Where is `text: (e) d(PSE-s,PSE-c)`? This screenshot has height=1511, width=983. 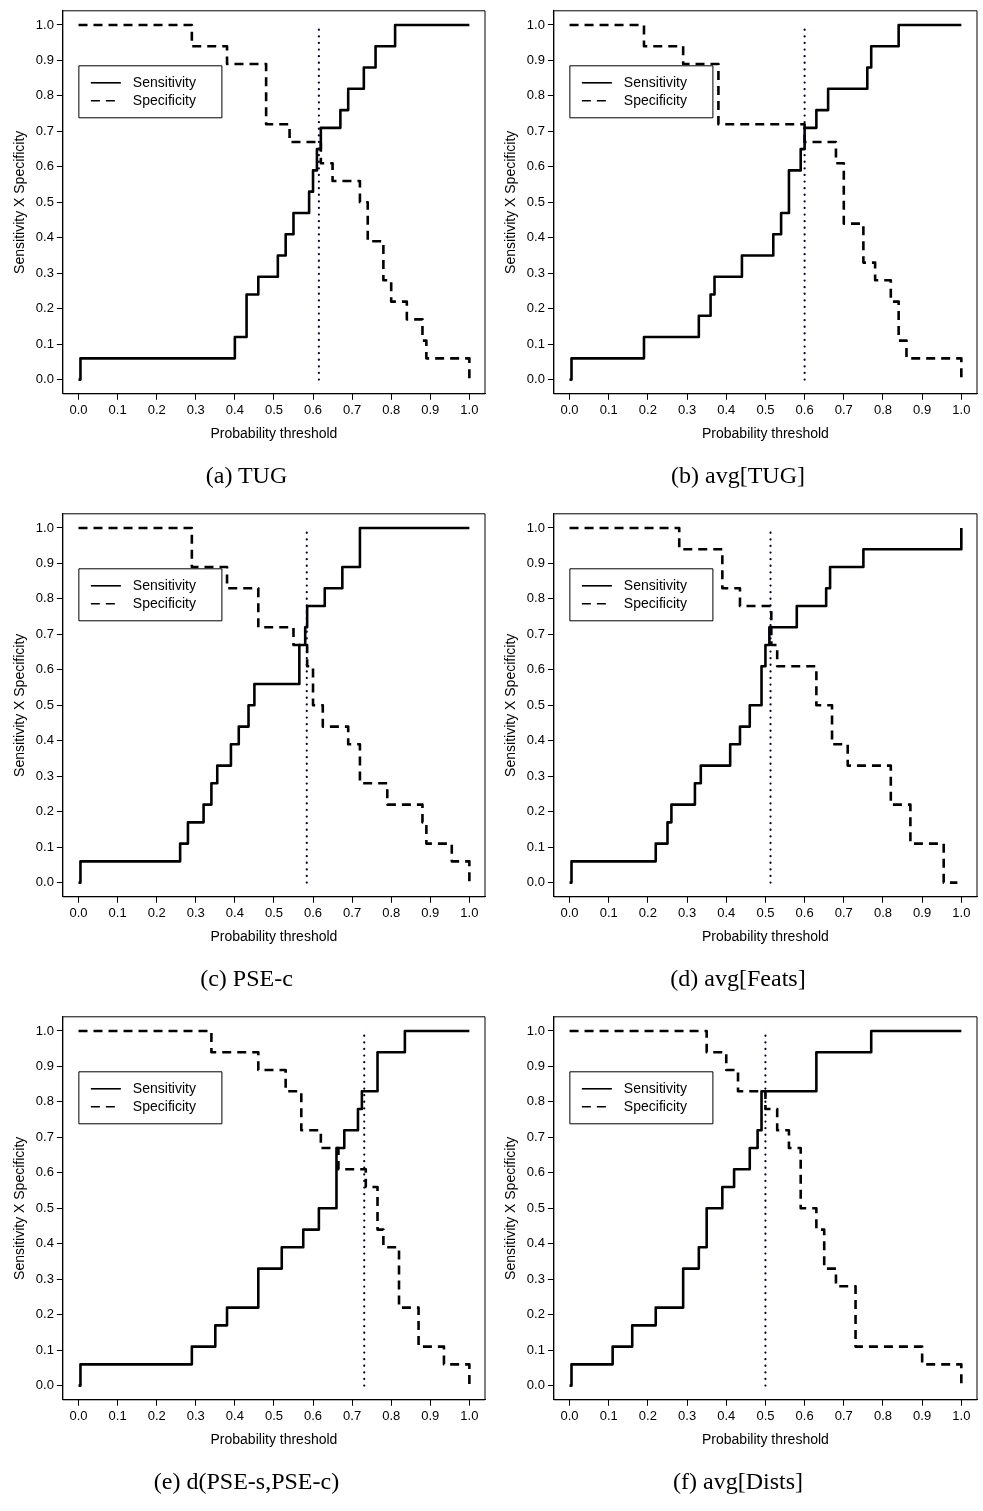
text: (e) d(PSE-s,PSE-c) is located at coordinates (246, 1480).